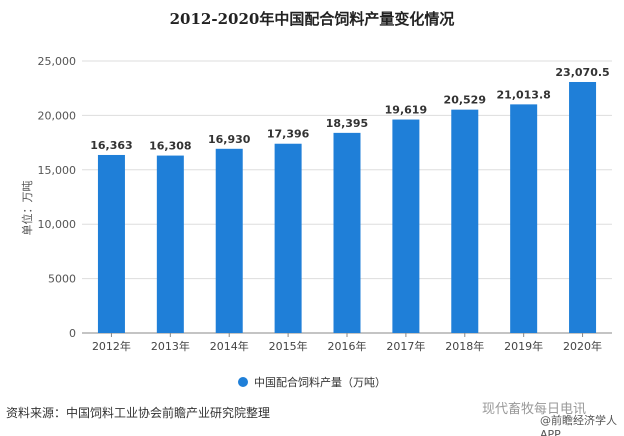 Image resolution: width=624 pixels, height=436 pixels. Describe the element at coordinates (138, 413) in the screenshot. I see `source-note: 资料来源：中国饲料工业协会前瞻产业研究院整理` at that location.